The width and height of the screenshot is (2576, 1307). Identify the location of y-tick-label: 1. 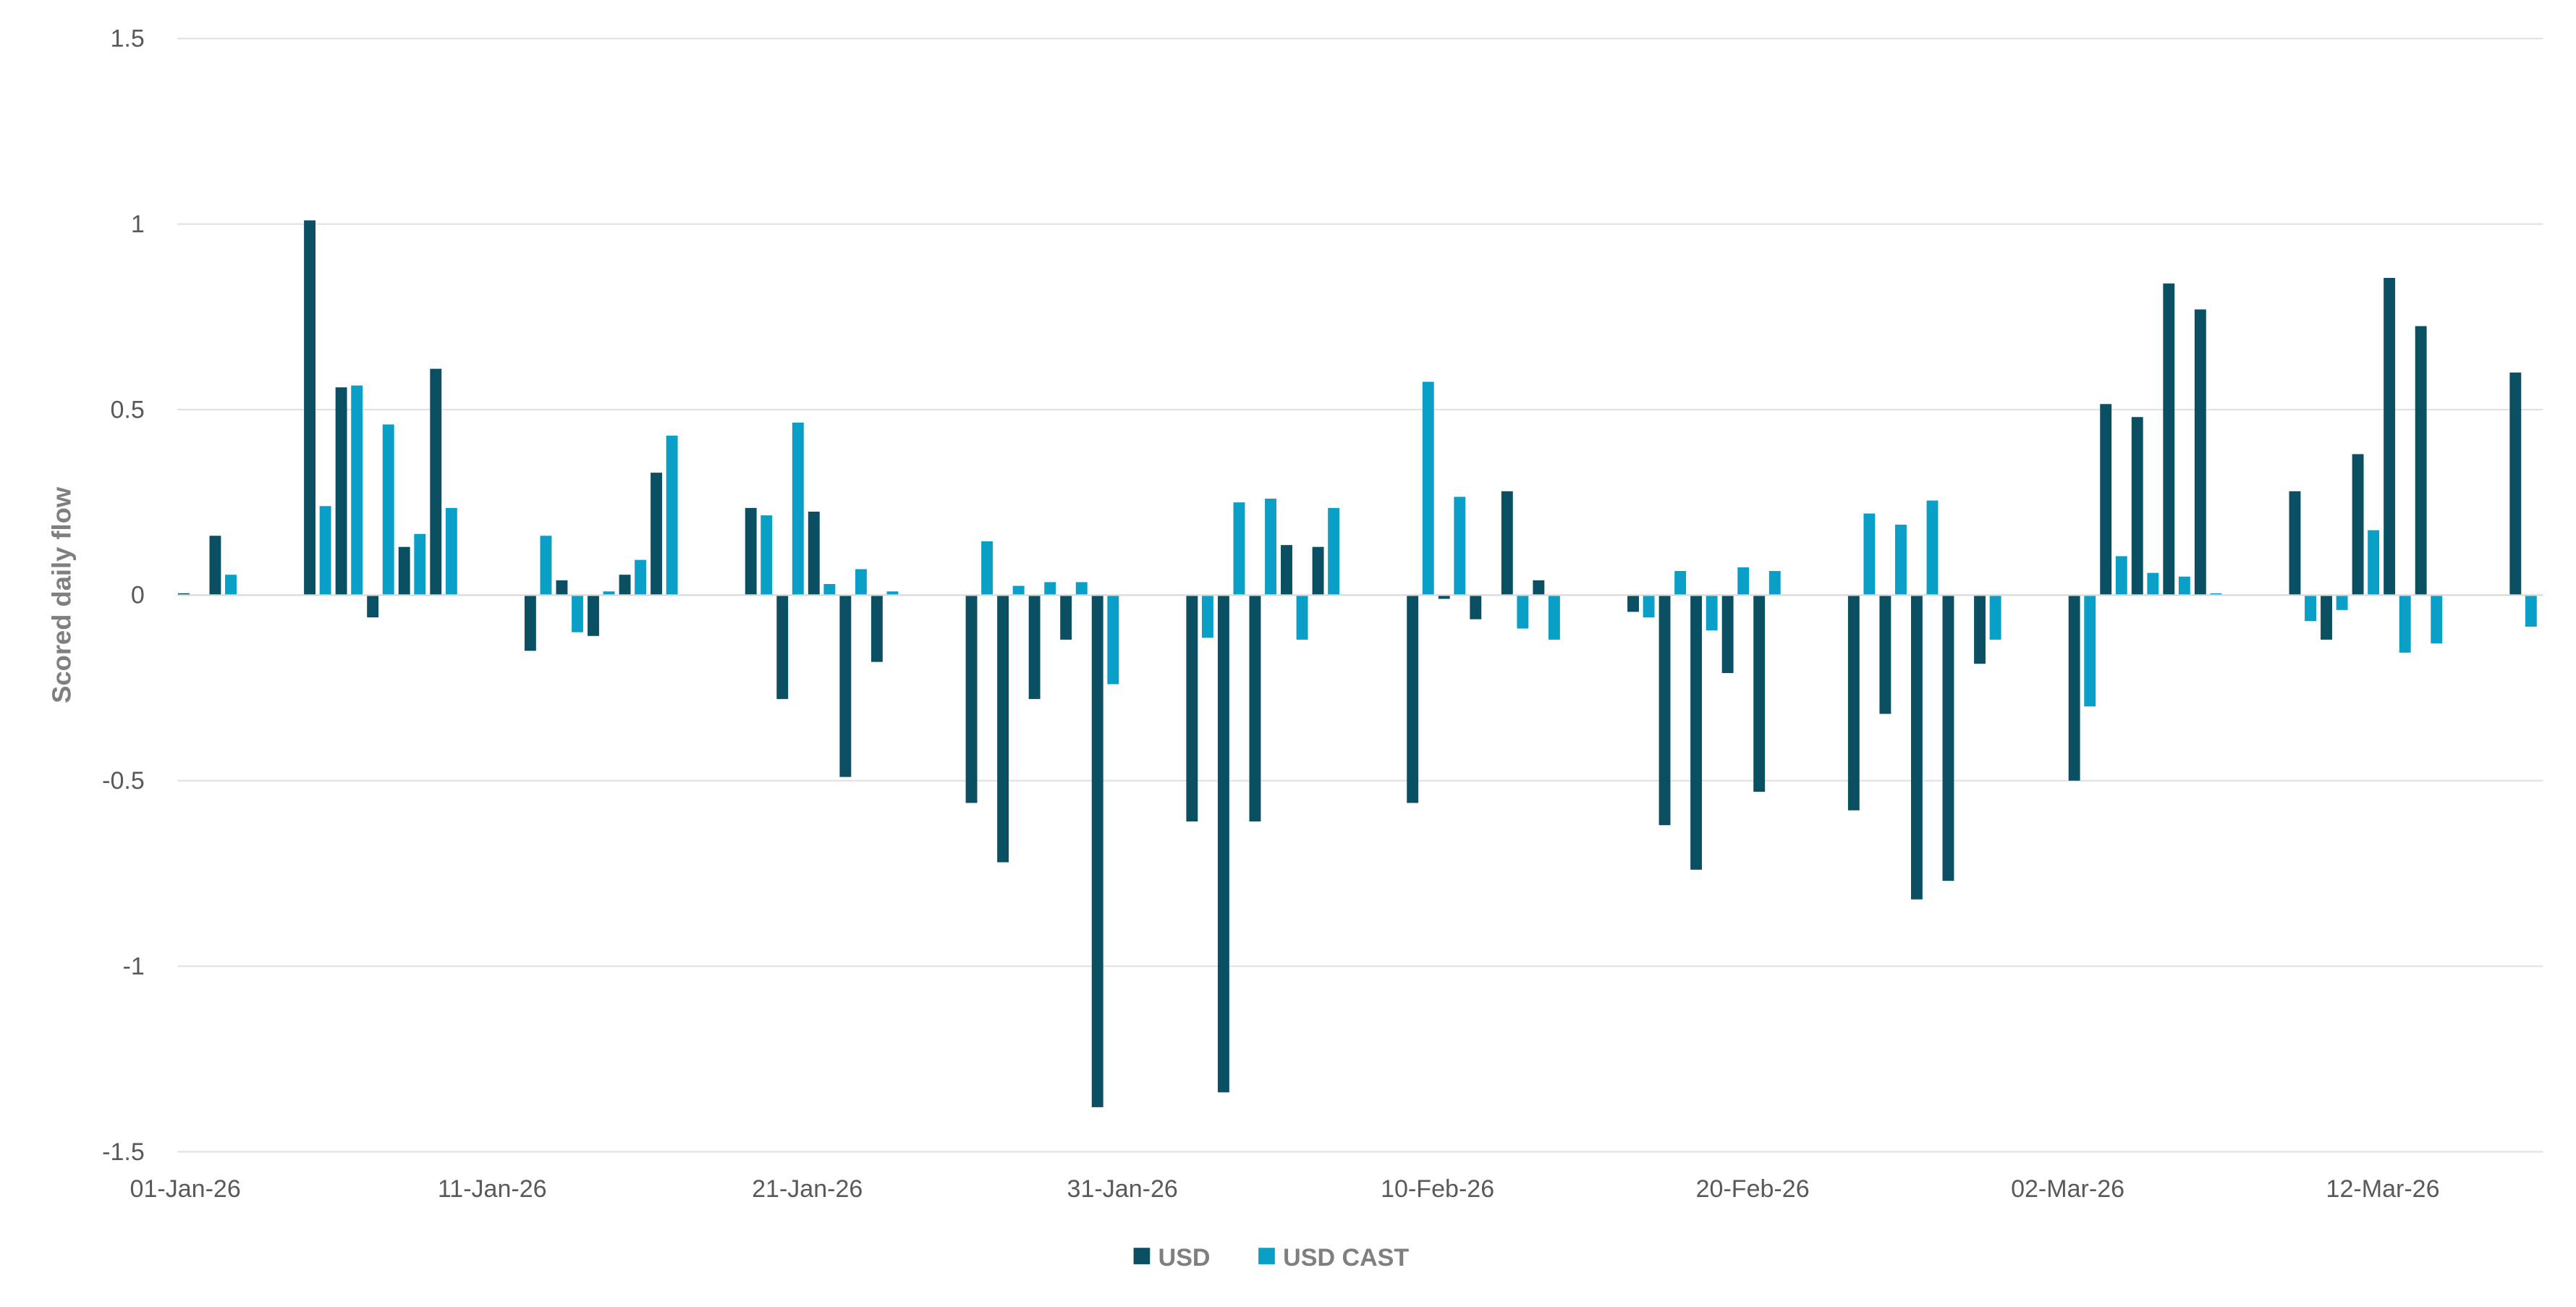
(138, 225).